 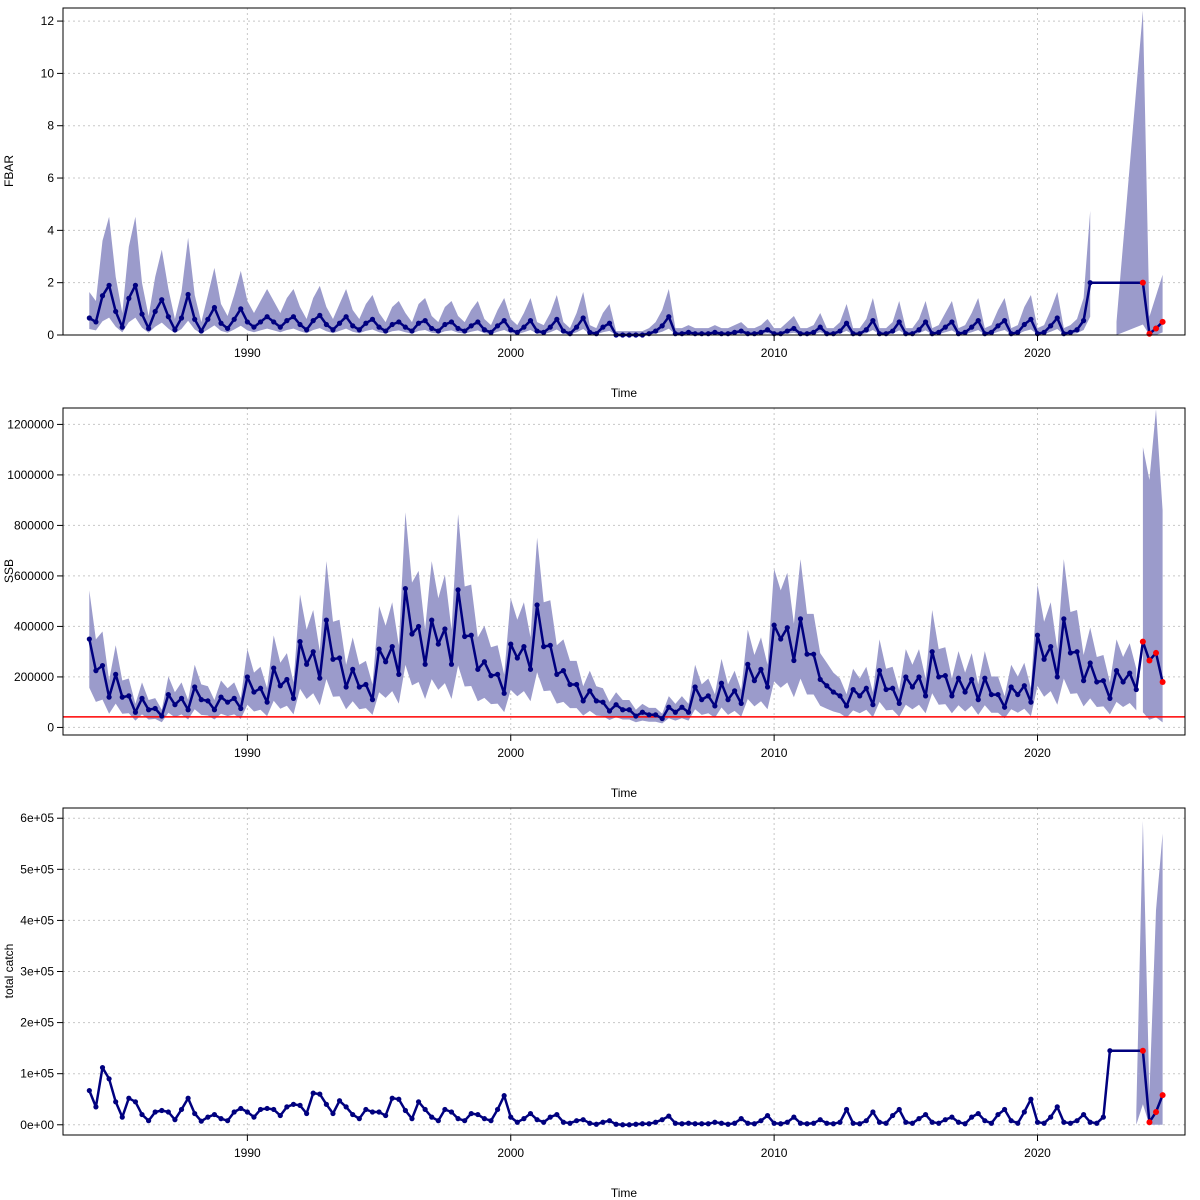 What do you see at coordinates (50, 126) in the screenshot?
I see `fbar-ytick-label-4: 8` at bounding box center [50, 126].